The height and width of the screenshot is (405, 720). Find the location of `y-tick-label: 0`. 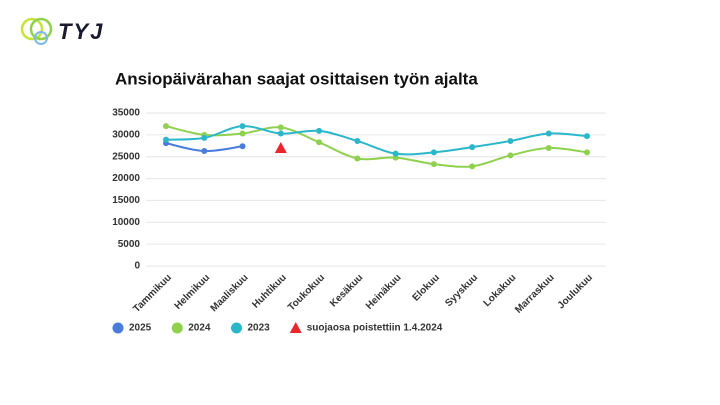

y-tick-label: 0 is located at coordinates (137, 266).